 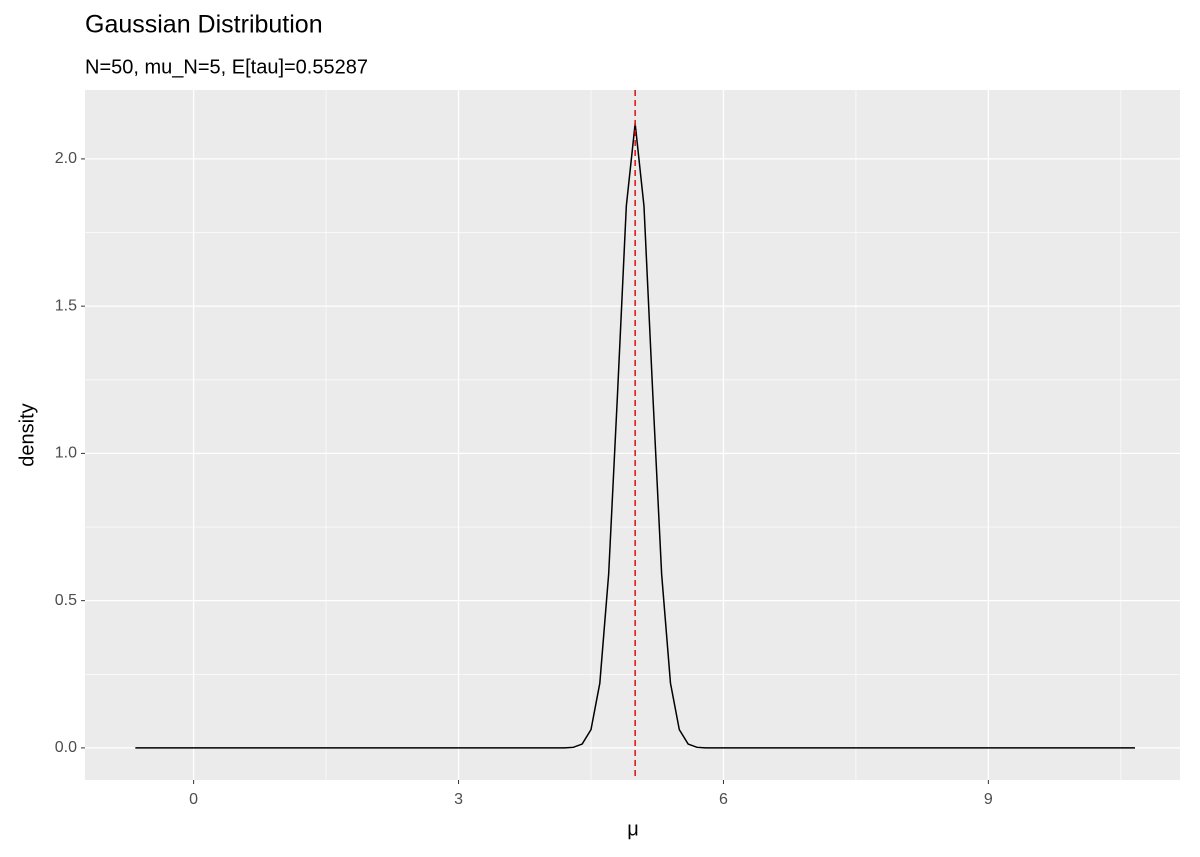 What do you see at coordinates (633, 829) in the screenshot?
I see `x-axis-title: μ` at bounding box center [633, 829].